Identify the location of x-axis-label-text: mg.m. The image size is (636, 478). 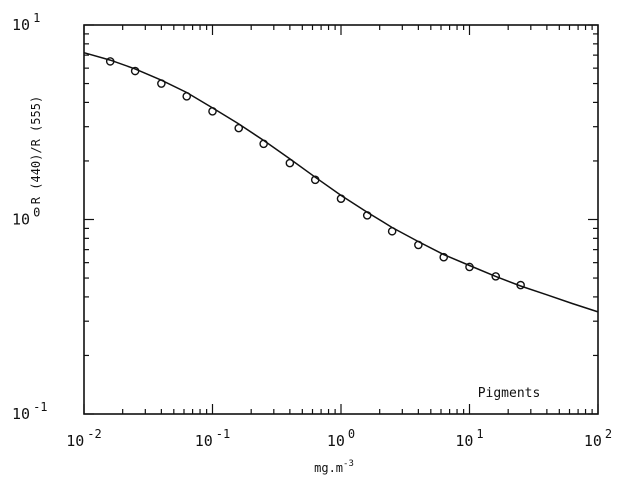
(328, 468).